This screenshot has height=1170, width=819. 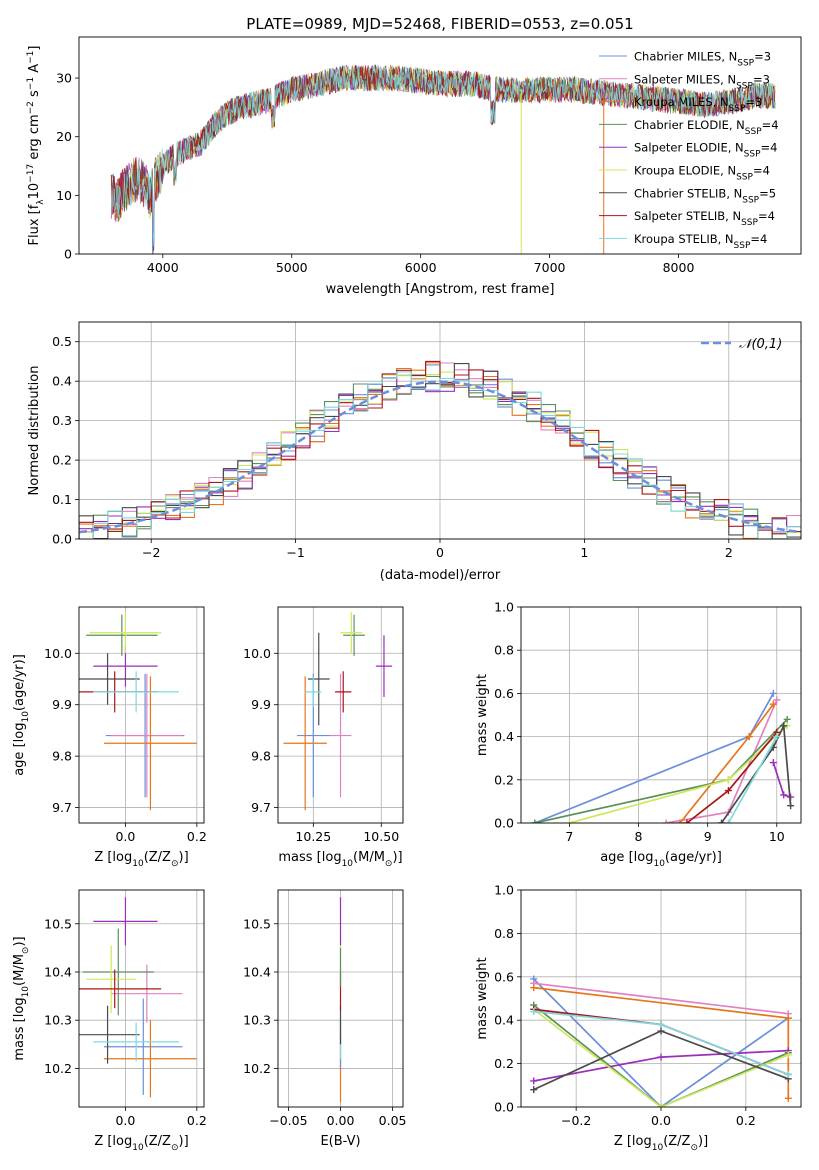 I want to click on tick-label-x: −2, so click(x=151, y=552).